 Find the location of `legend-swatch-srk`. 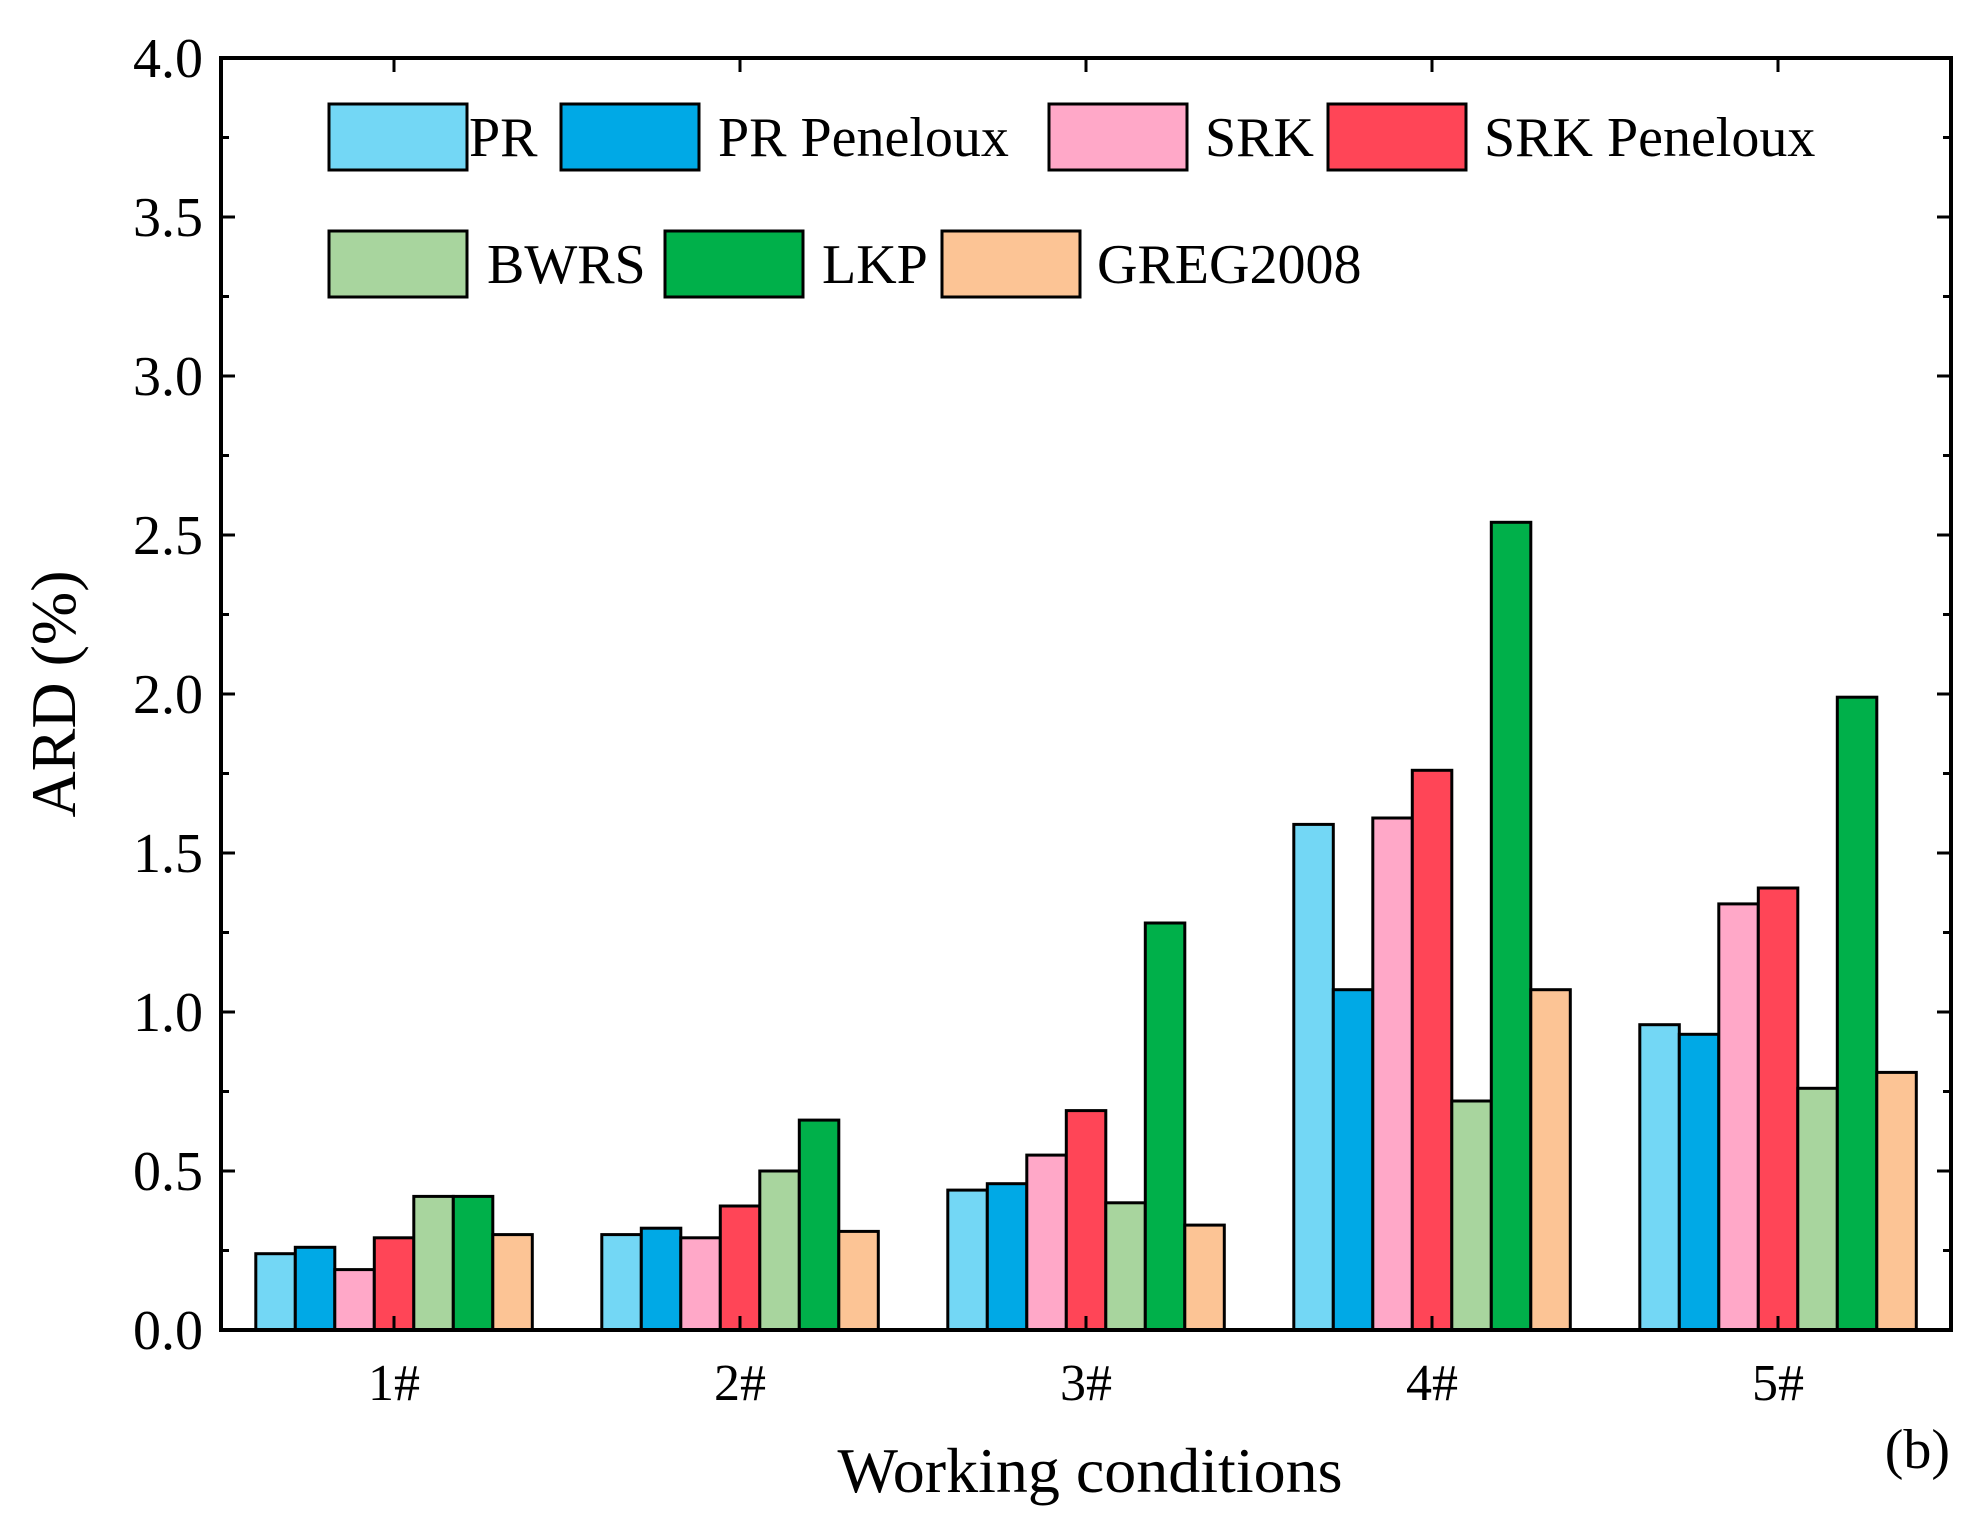

legend-swatch-srk is located at coordinates (1118, 137).